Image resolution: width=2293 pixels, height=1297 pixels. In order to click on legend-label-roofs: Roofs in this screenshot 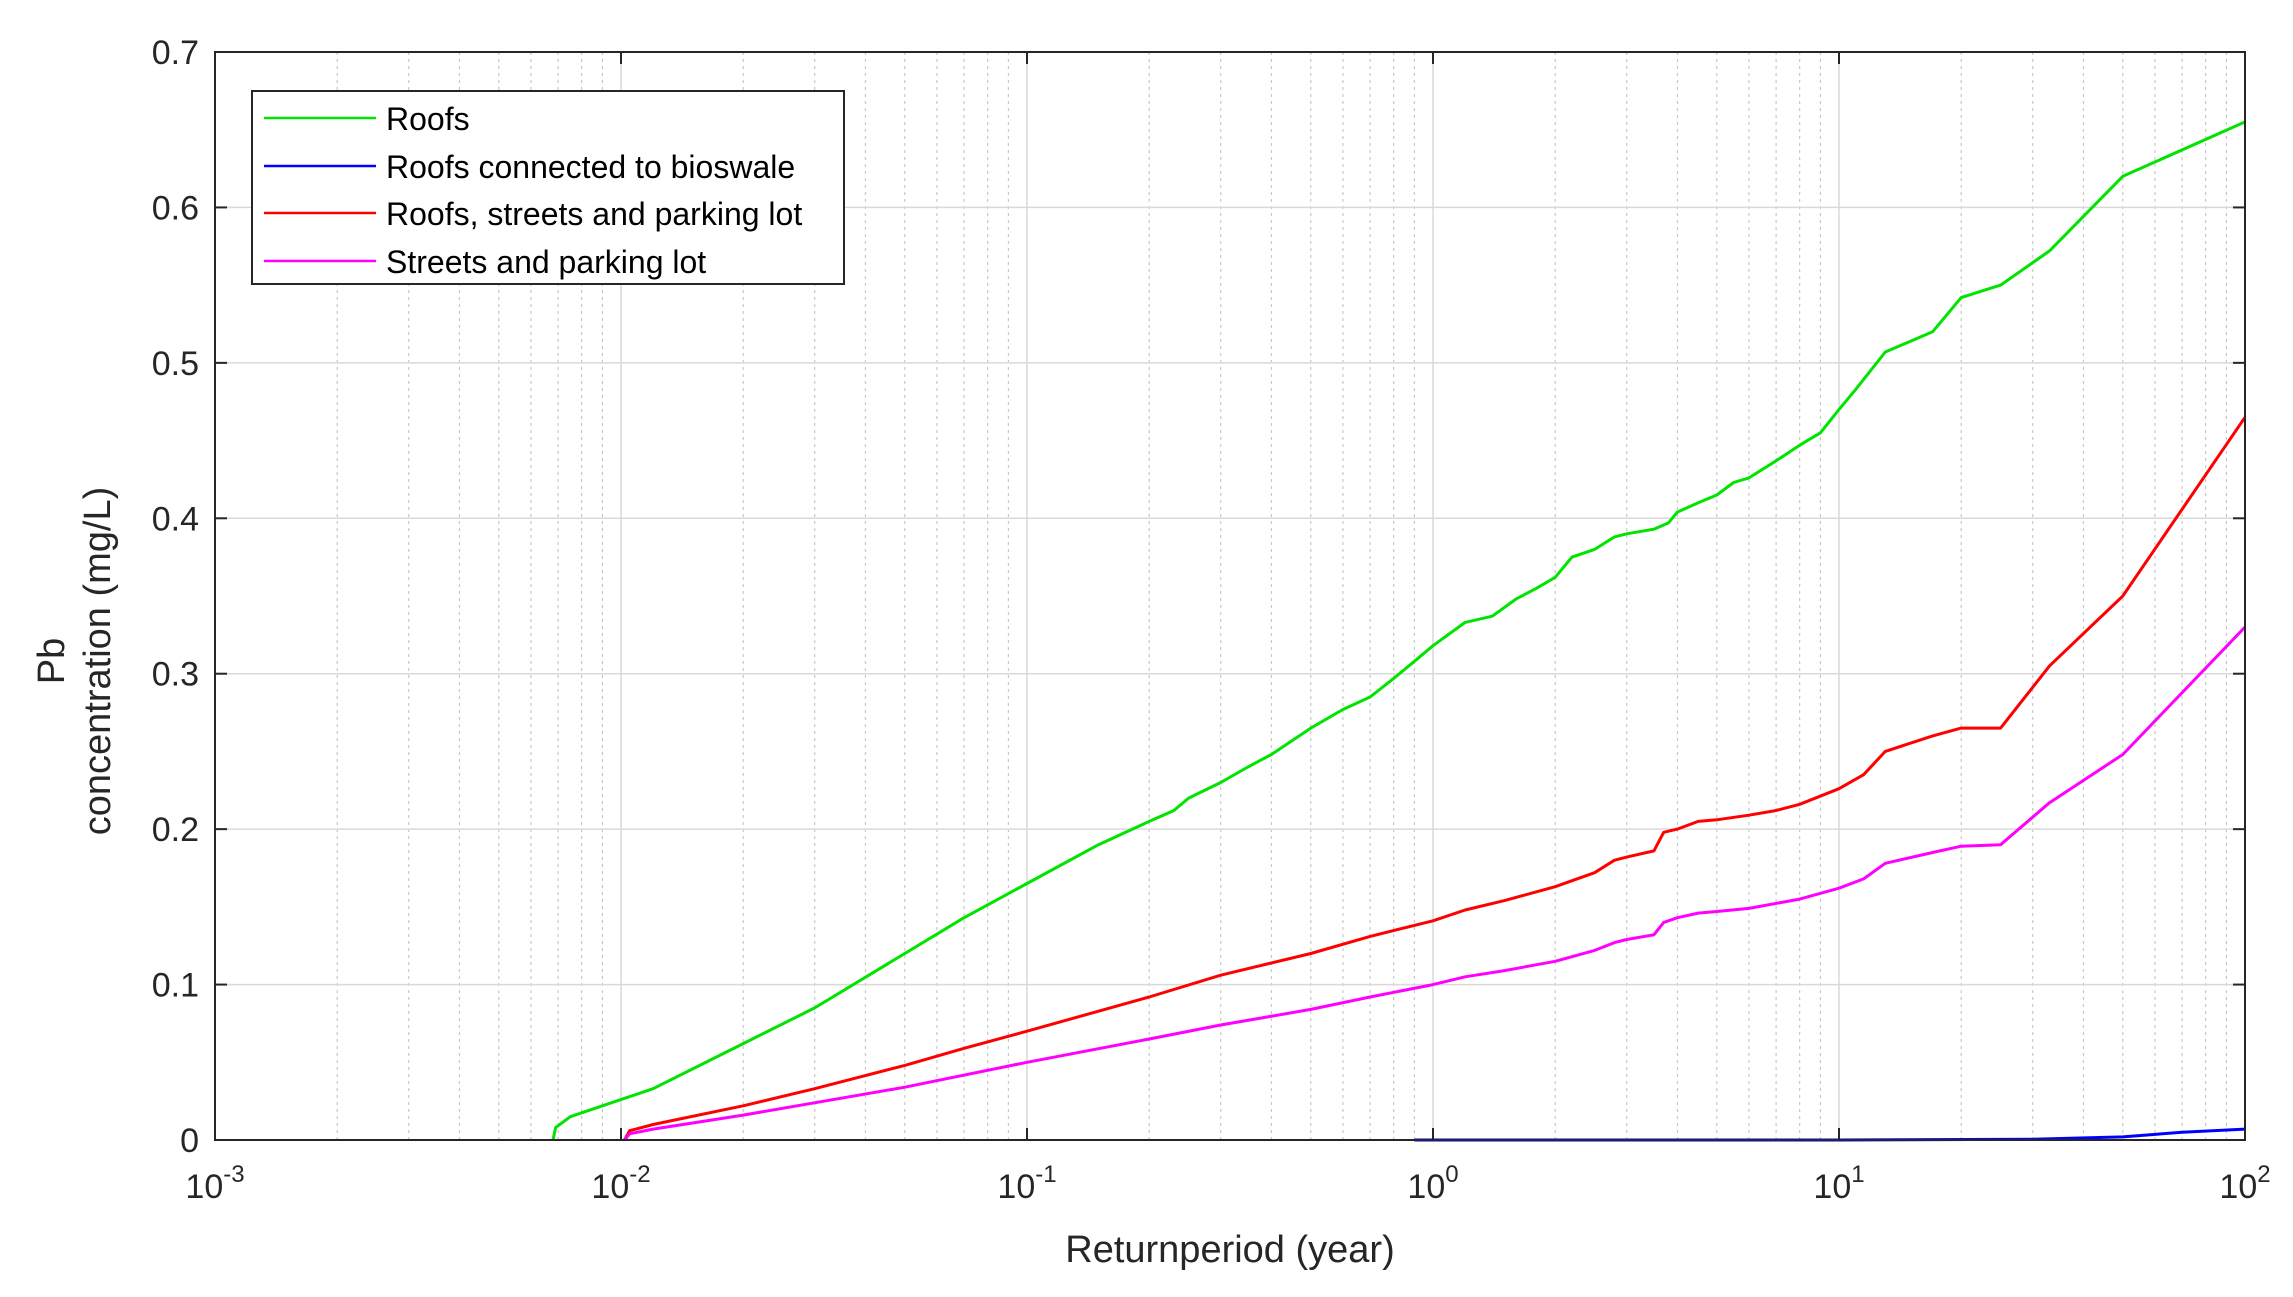, I will do `click(428, 119)`.